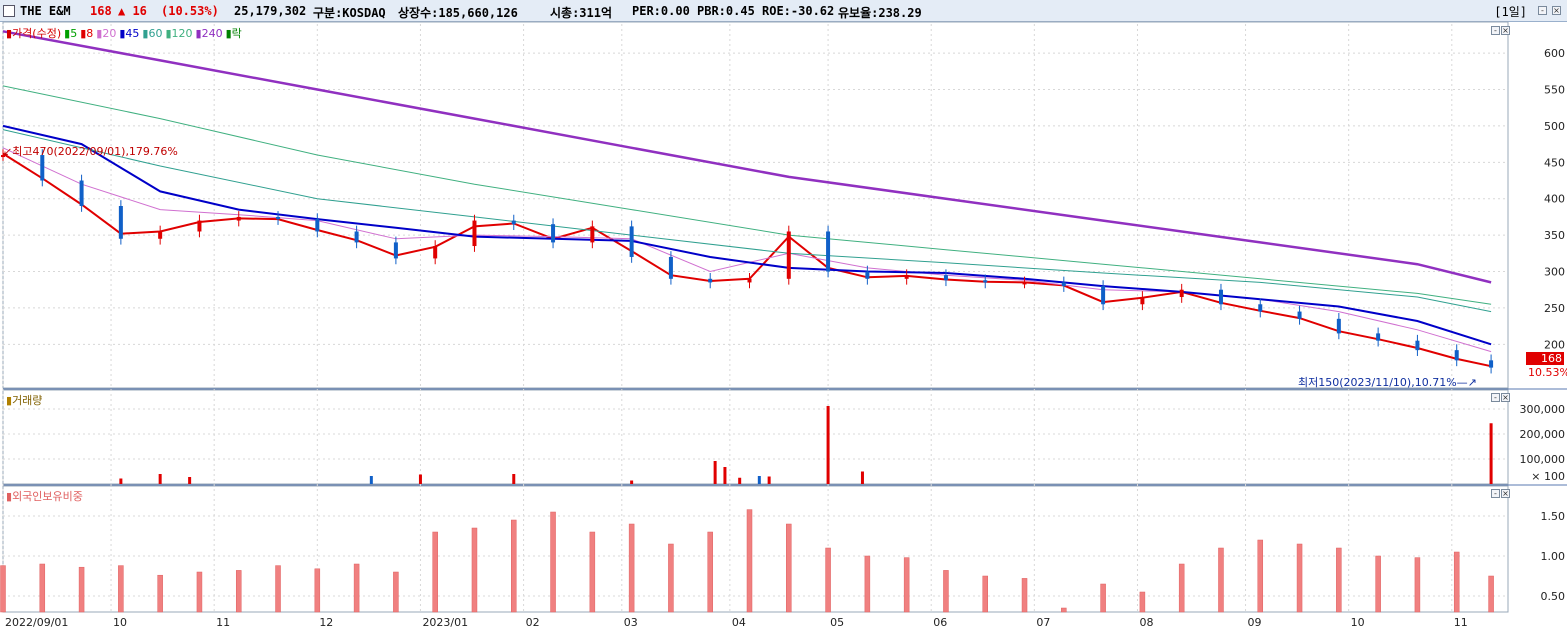  I want to click on price-legend: ▮가격(수정) ▮5 ▮8 ▮20 ▮45 ▮60 ▮120 ▮240 ▮락, so click(125, 33).